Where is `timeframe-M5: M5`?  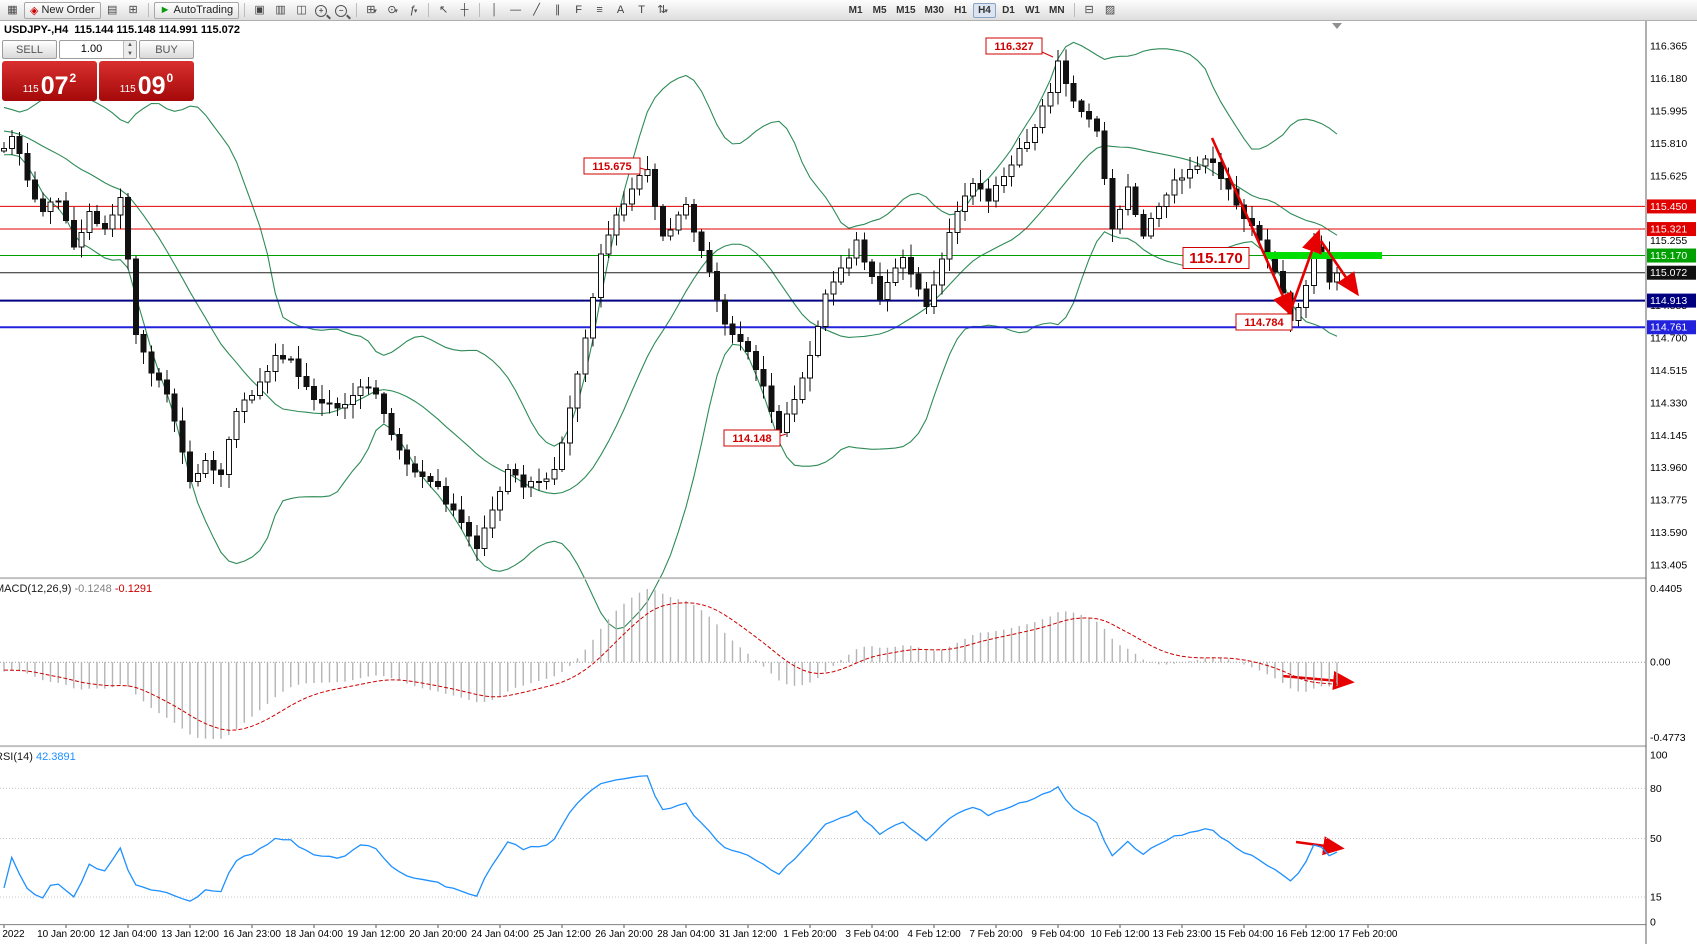
timeframe-M5: M5 is located at coordinates (879, 10).